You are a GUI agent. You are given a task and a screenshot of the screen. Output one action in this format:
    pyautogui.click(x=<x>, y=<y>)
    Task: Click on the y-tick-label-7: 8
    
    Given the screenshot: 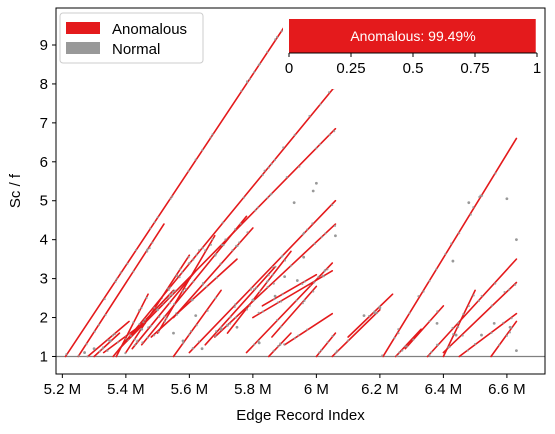 What is the action you would take?
    pyautogui.click(x=44, y=84)
    